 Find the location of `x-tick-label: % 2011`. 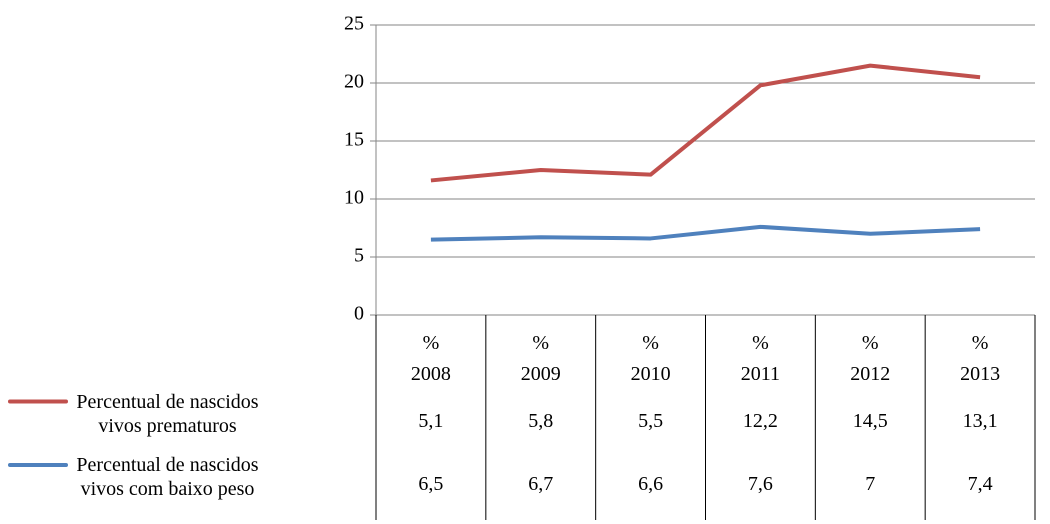

x-tick-label: % 2011 is located at coordinates (760, 358).